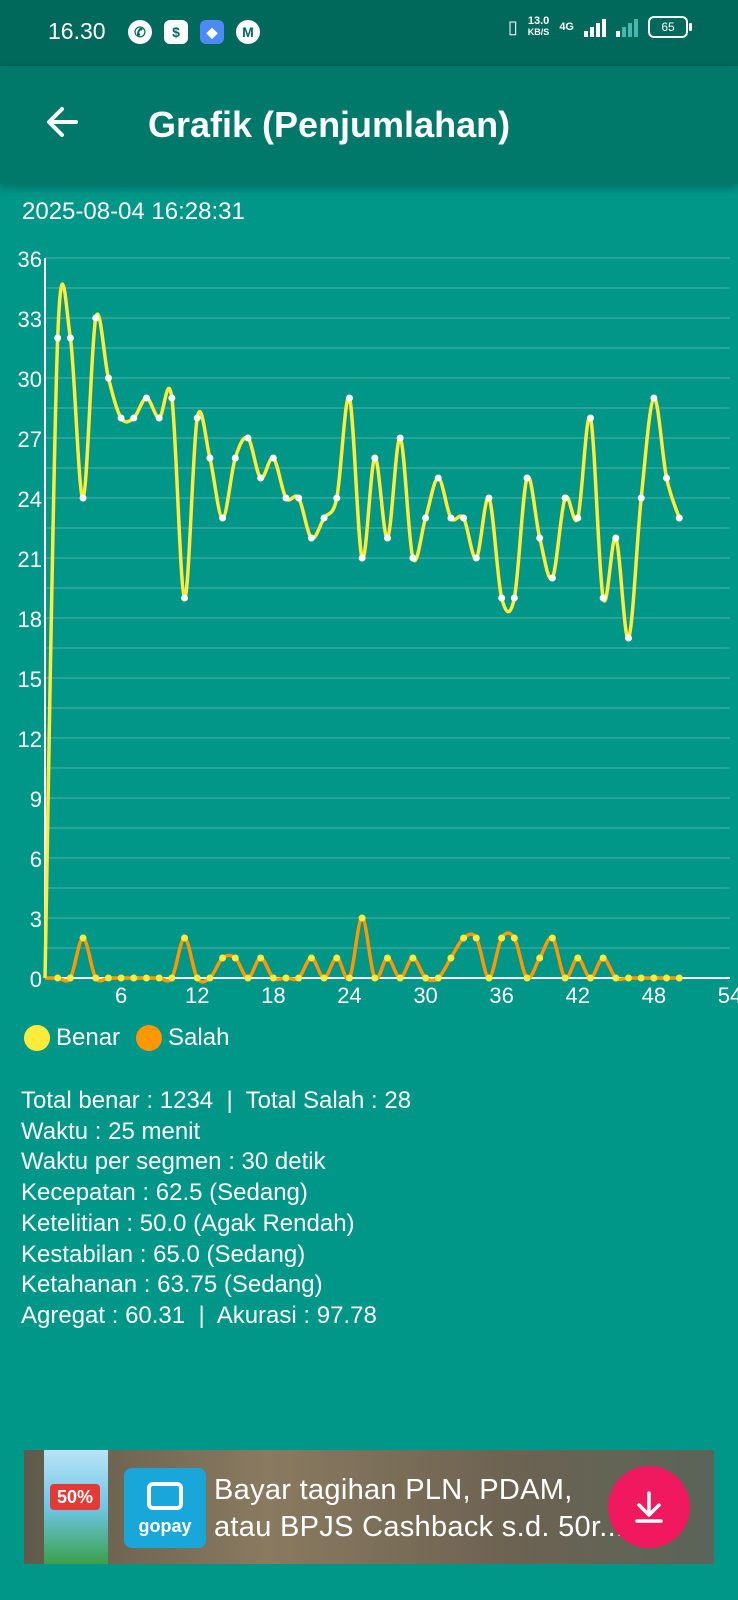 The width and height of the screenshot is (738, 1600). What do you see at coordinates (248, 32) in the screenshot?
I see `m-app-icon: M` at bounding box center [248, 32].